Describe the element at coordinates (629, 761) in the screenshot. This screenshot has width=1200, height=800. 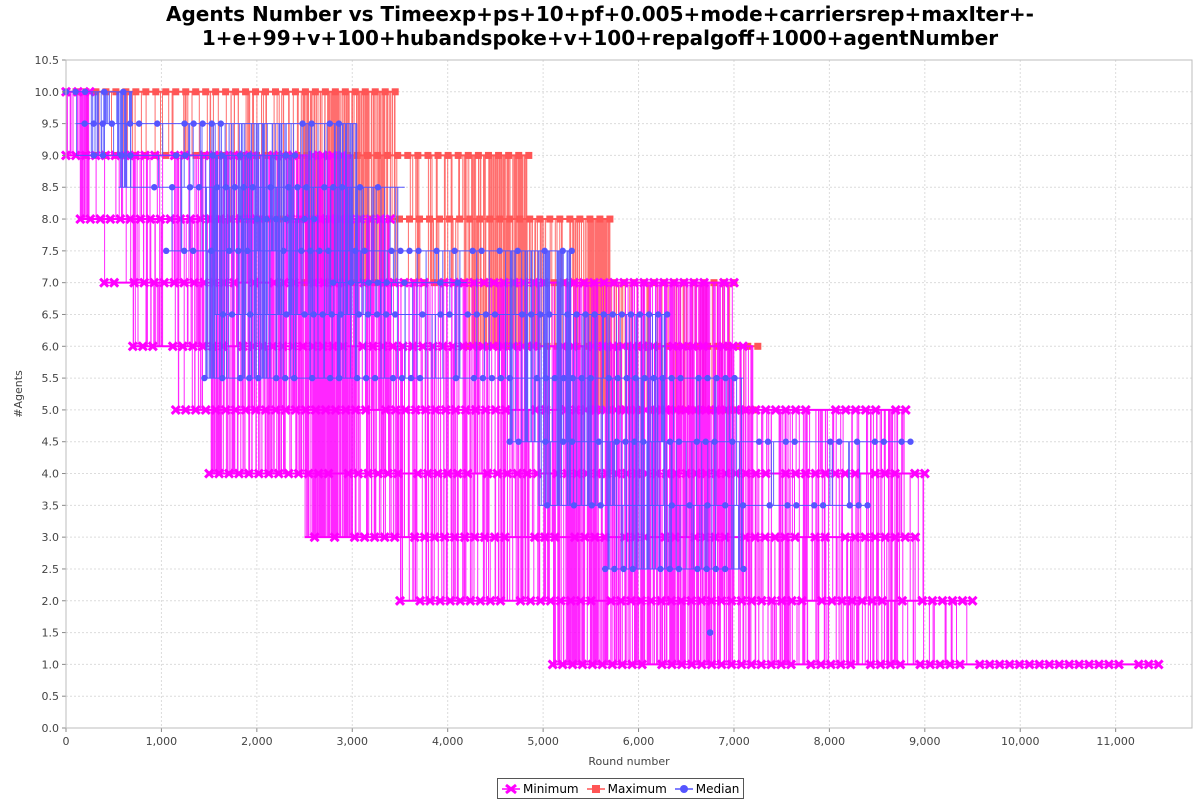
I see `x-axis-label: Round number` at that location.